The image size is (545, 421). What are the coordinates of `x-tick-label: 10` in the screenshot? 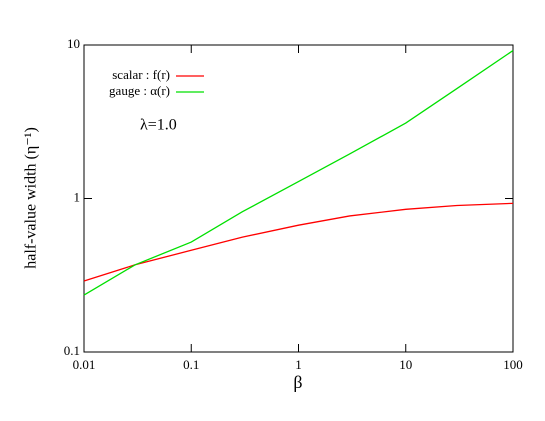 It's located at (405, 364).